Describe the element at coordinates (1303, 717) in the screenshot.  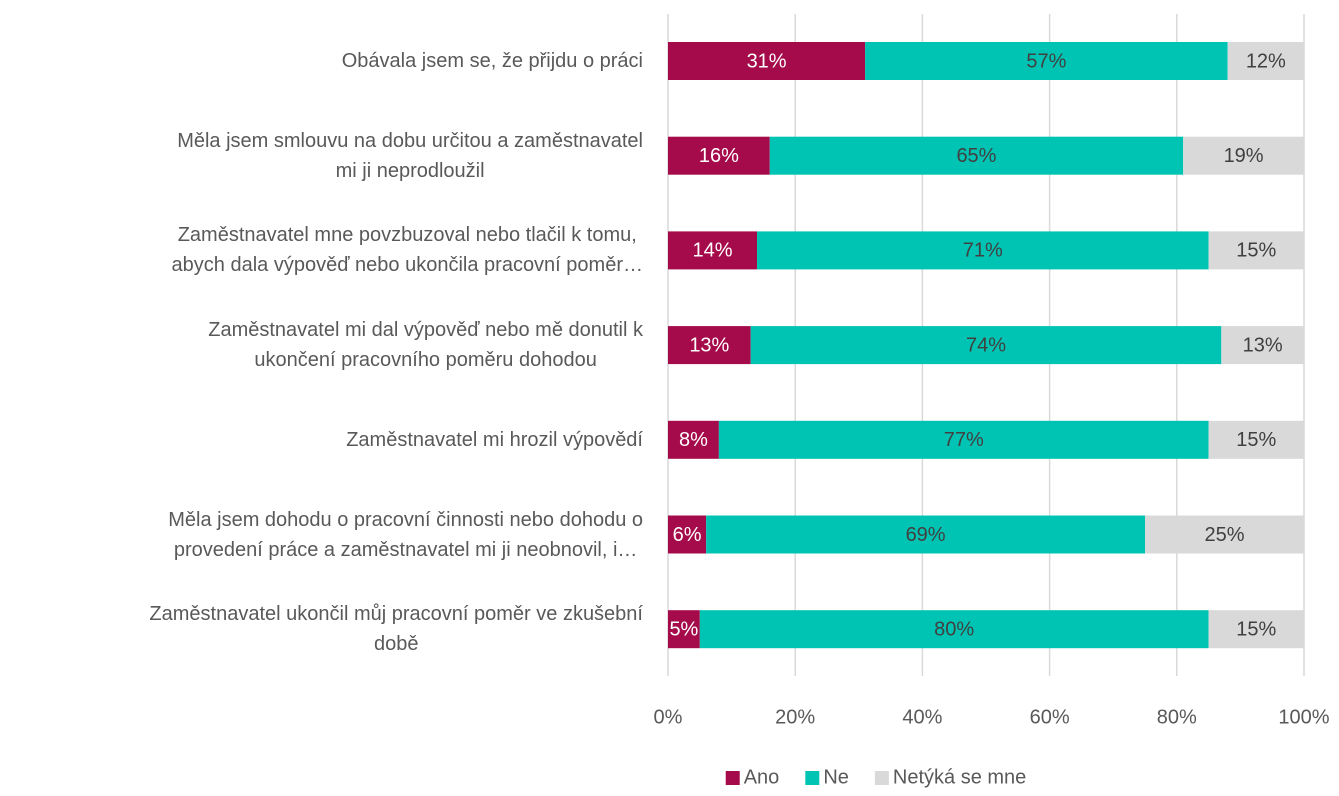
I see `x-tick-label: 100%` at that location.